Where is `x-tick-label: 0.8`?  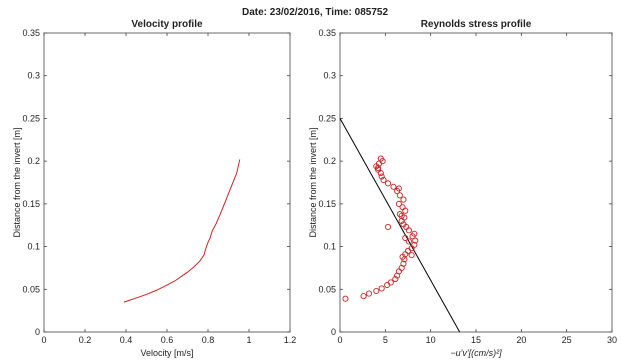 x-tick-label: 0.8 is located at coordinates (208, 340).